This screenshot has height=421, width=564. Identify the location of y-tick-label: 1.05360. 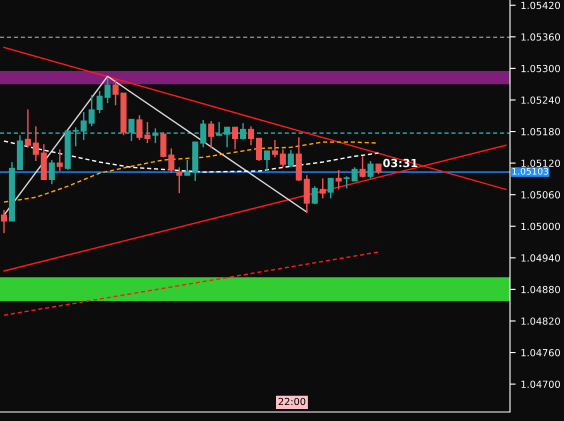
(540, 37).